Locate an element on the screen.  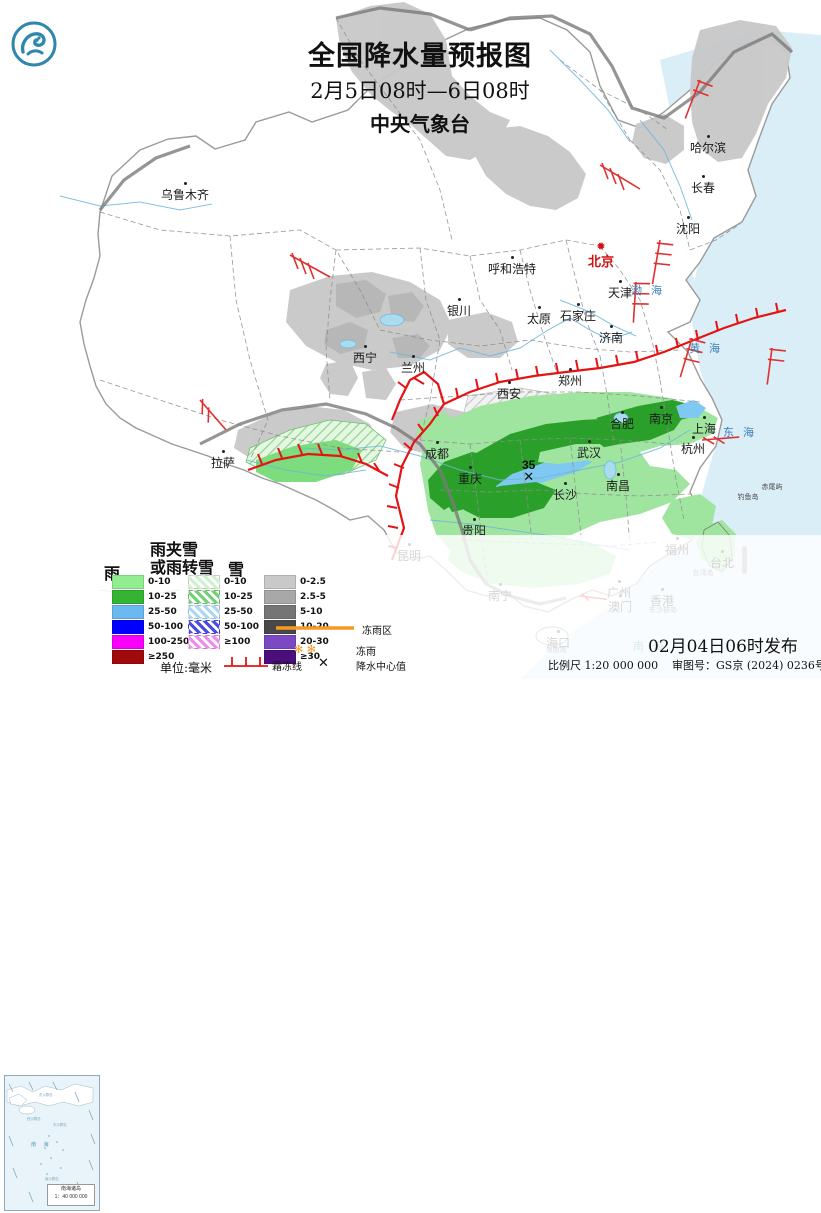
legend-heading-sleet-line2: 或雨转雪 is located at coordinates (182, 567).